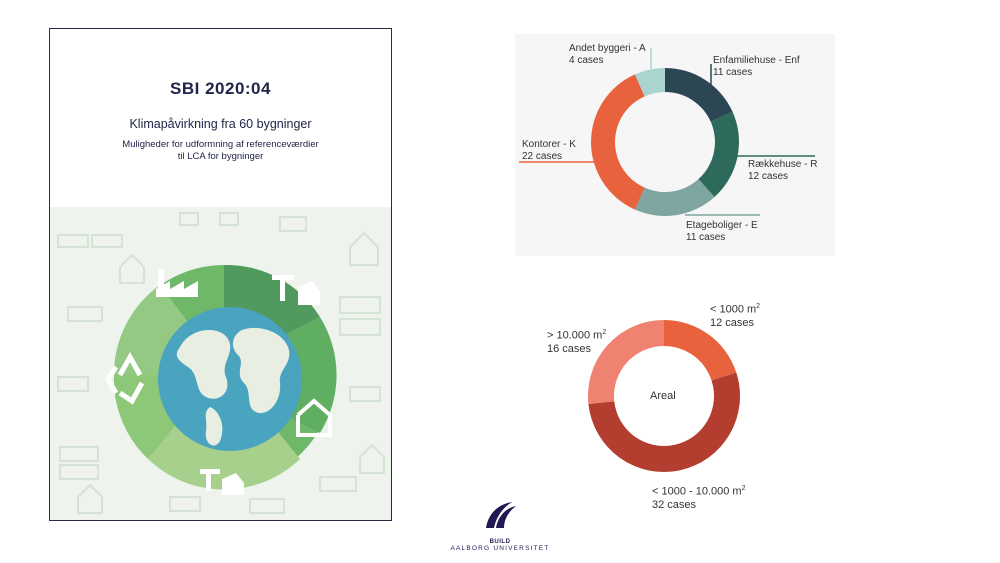 Image resolution: width=1000 pixels, height=563 pixels. I want to click on building-types-donut, so click(667, 132).